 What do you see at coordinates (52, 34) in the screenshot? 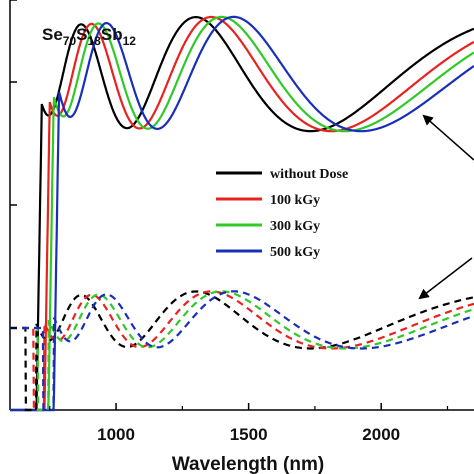
I see `title-segment: Se` at bounding box center [52, 34].